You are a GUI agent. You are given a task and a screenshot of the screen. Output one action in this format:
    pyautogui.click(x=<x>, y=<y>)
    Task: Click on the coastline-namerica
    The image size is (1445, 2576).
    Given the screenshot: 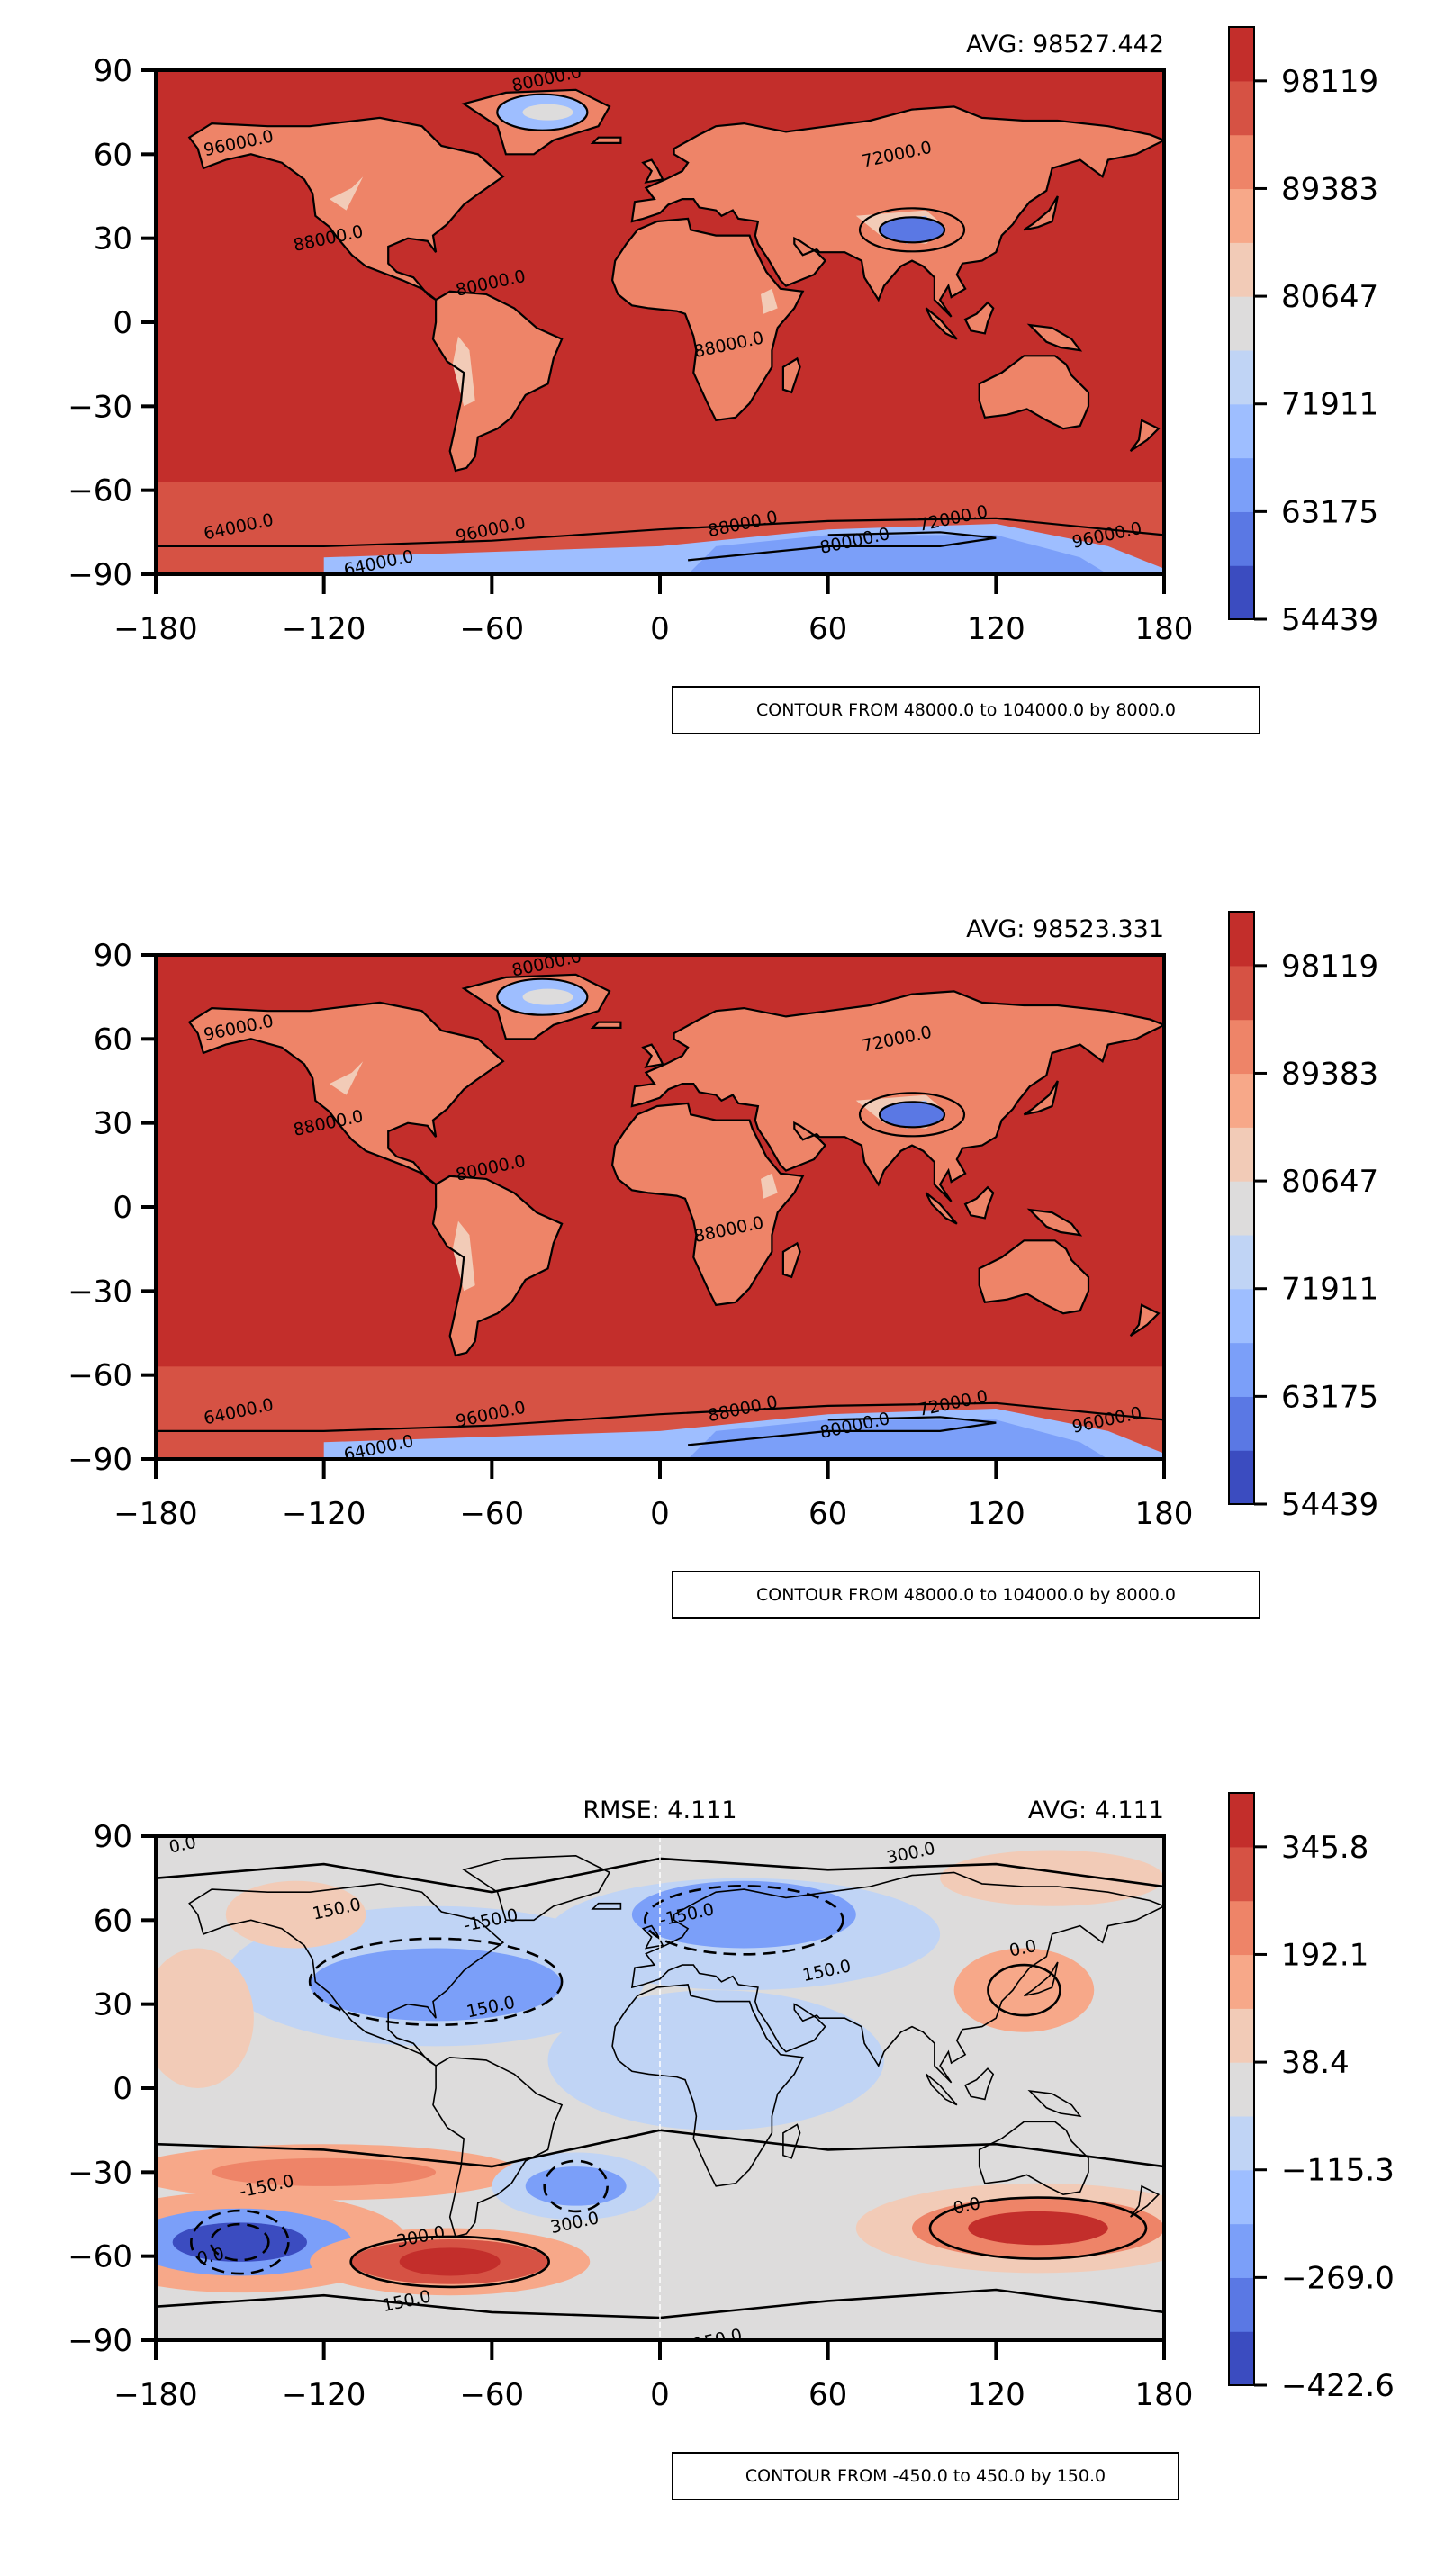 What is the action you would take?
    pyautogui.click(x=346, y=1975)
    